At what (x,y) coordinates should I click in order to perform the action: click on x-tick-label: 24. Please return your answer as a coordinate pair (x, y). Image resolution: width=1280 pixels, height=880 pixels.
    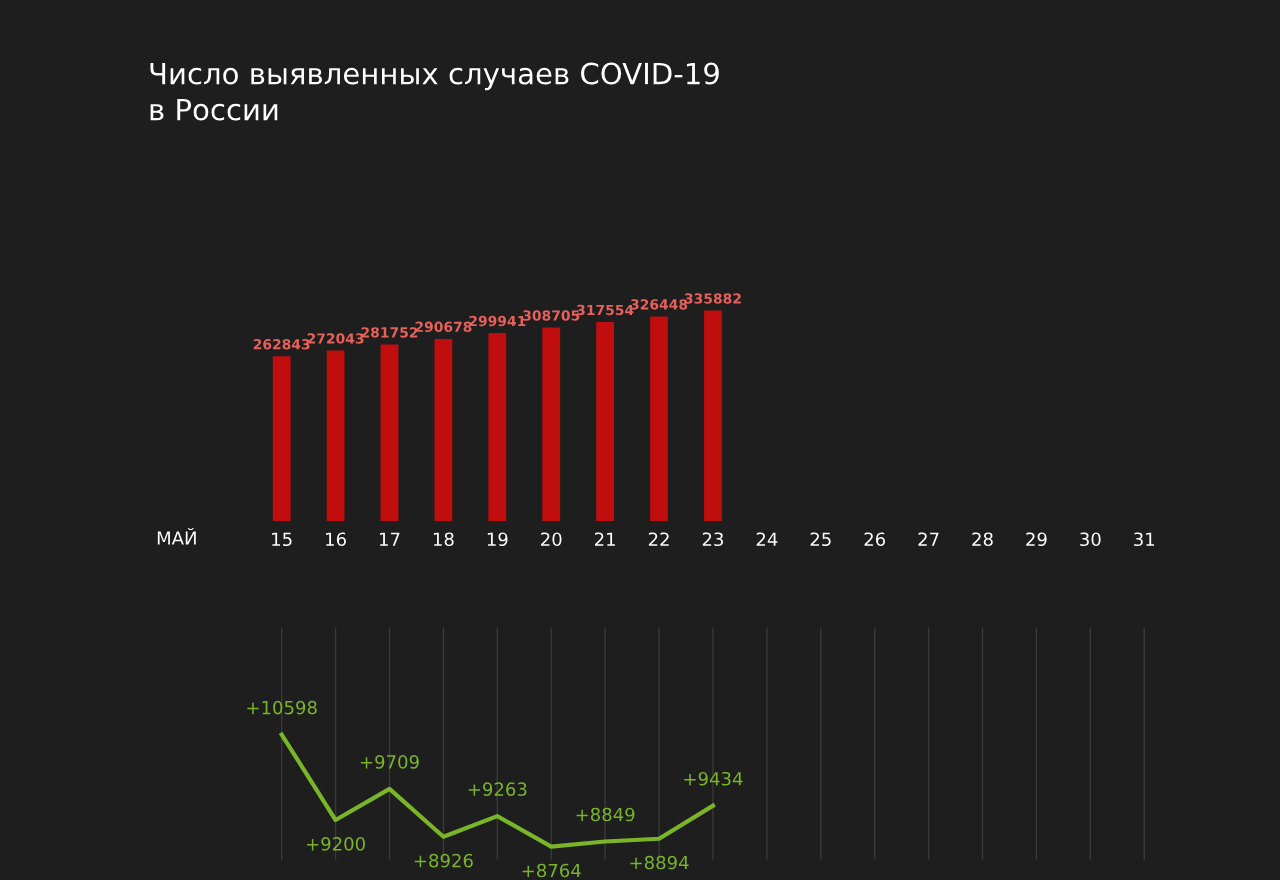
    Looking at the image, I should click on (767, 539).